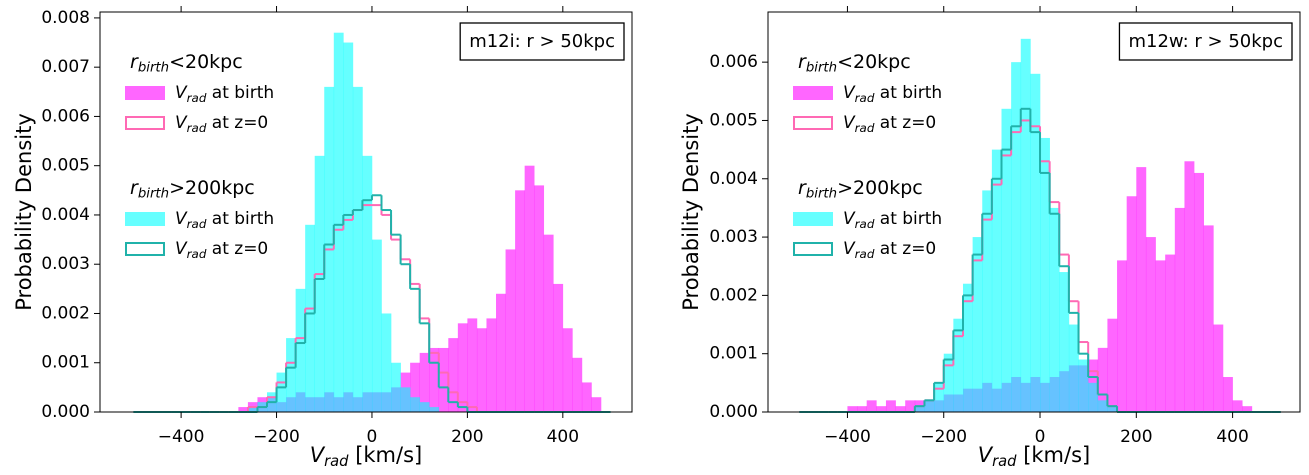 This screenshot has height=475, width=1309. I want to click on x-axis-label: Vrad [km/s], so click(1034, 456).